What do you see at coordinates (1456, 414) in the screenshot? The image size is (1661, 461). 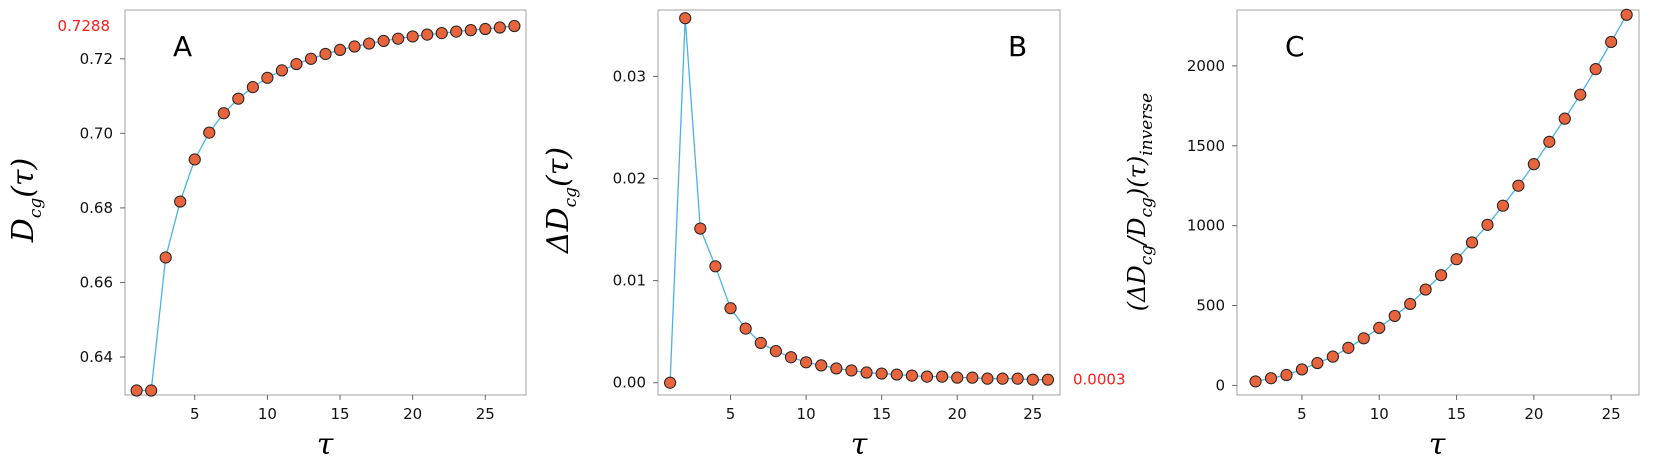 I see `panel-c-x-tick-label: 15` at bounding box center [1456, 414].